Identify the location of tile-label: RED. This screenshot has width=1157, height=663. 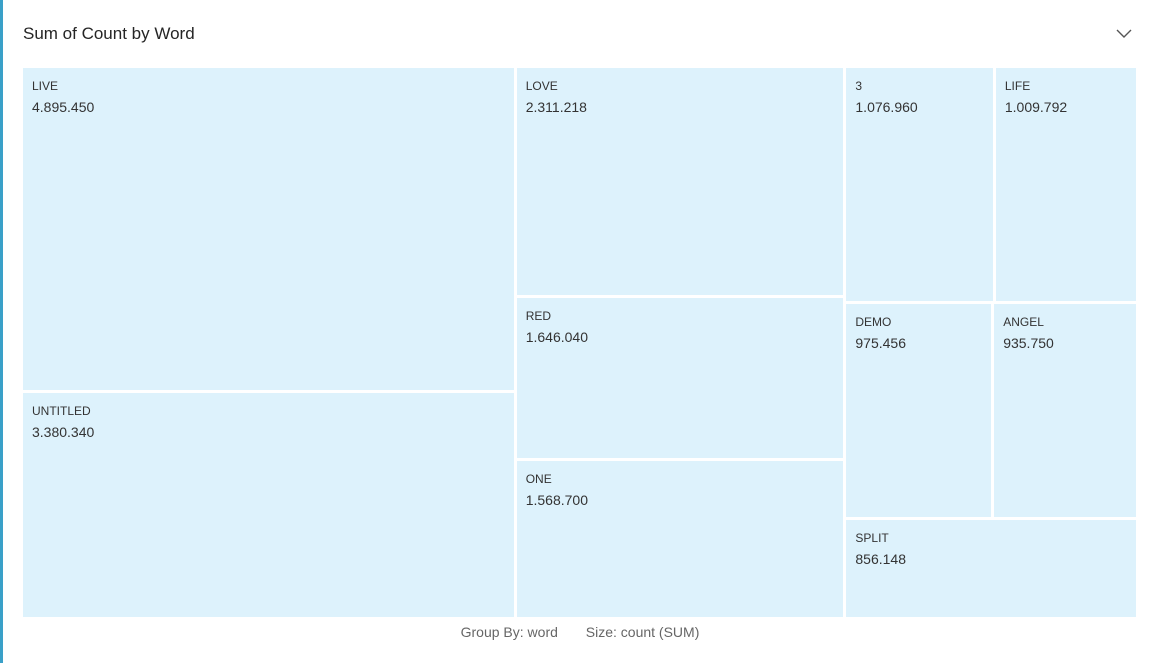
(538, 315).